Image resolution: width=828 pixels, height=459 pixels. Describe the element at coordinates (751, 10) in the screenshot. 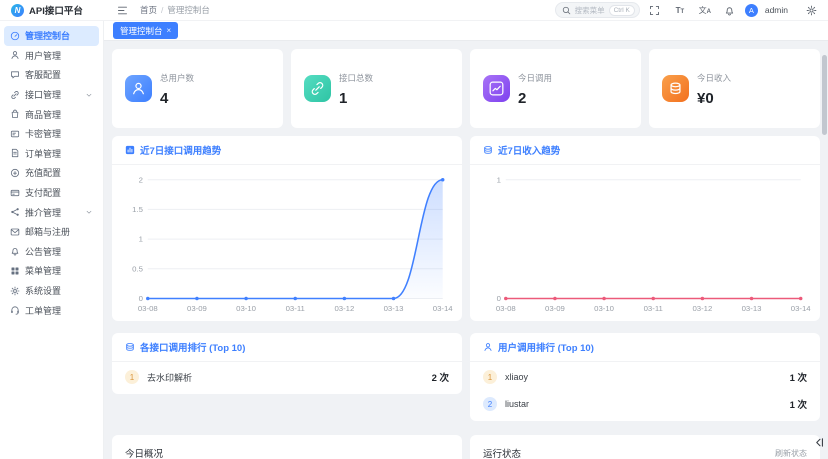

I see `avatar: A` at that location.